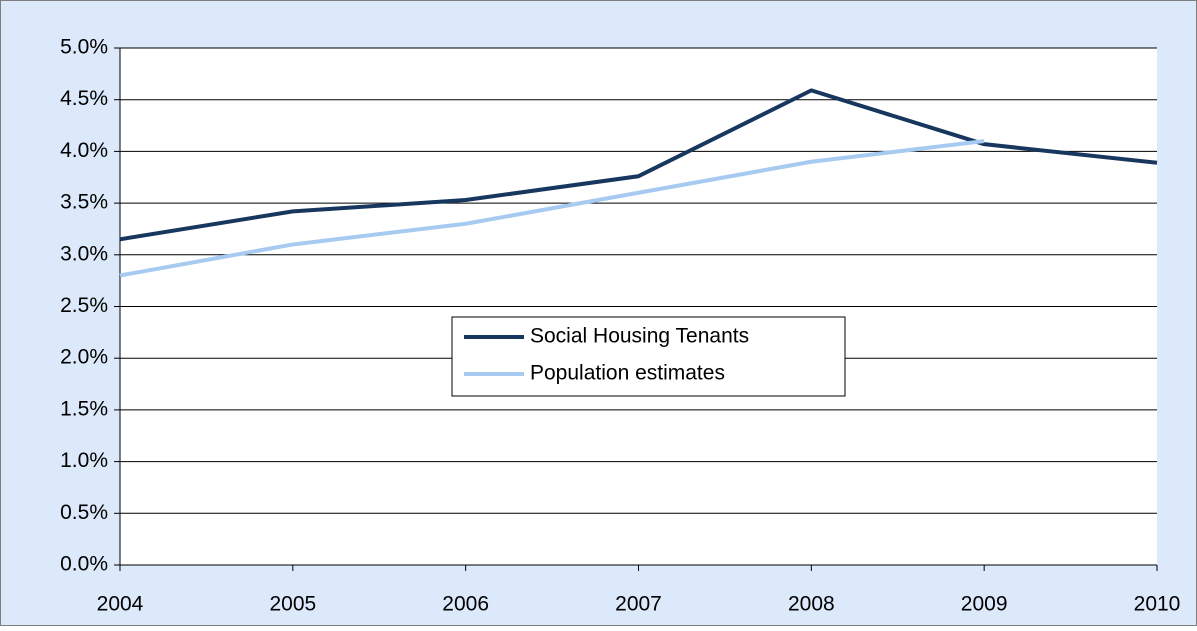 This screenshot has height=631, width=1197. Describe the element at coordinates (120, 604) in the screenshot. I see `x-tick-label: 2004` at that location.